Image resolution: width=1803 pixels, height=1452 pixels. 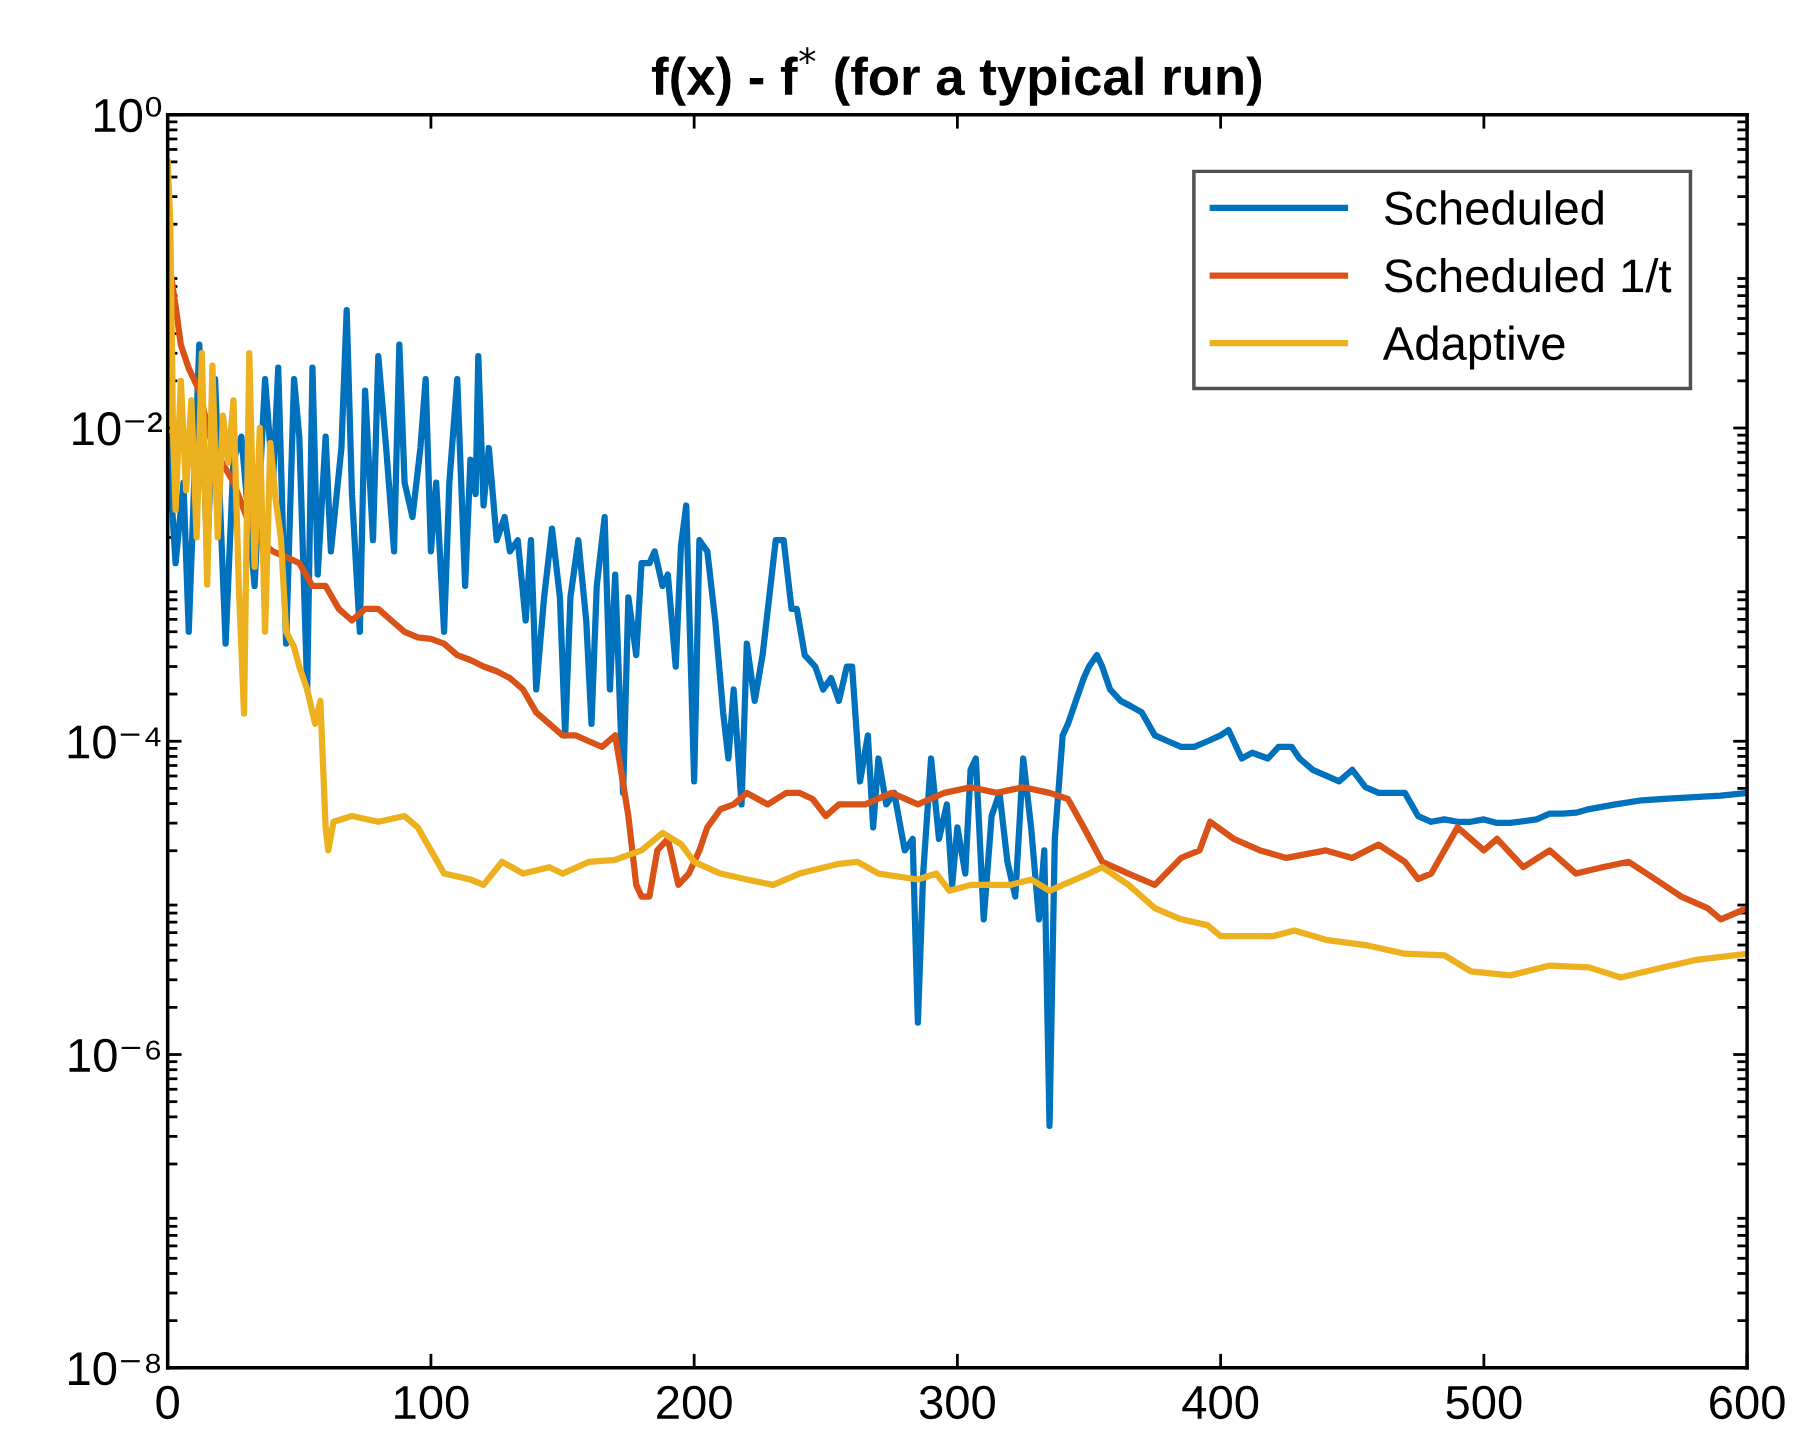 What do you see at coordinates (1493, 207) in the screenshot?
I see `legend-label: Scheduled` at bounding box center [1493, 207].